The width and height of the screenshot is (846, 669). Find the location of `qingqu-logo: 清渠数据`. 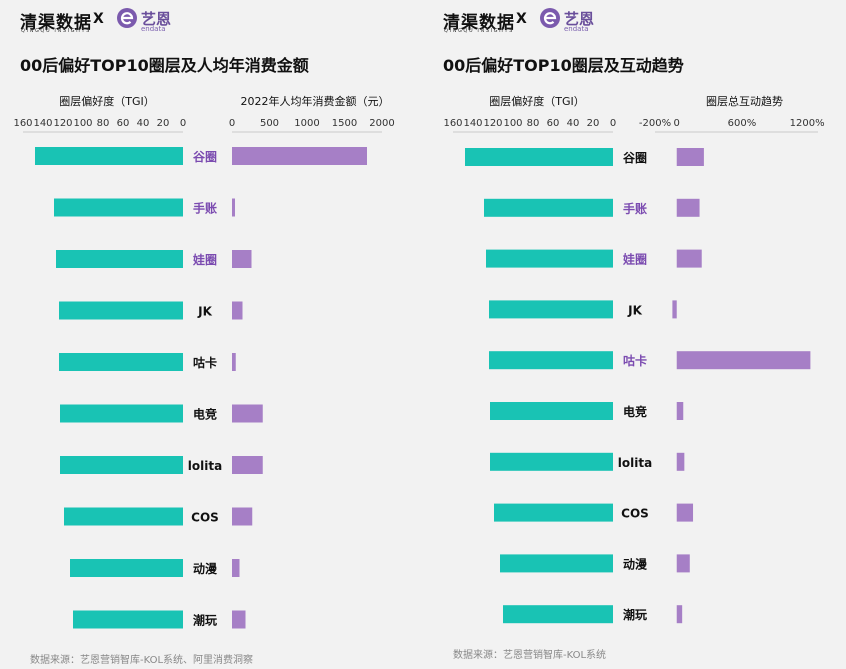

qingqu-logo: 清渠数据 is located at coordinates (56, 23).